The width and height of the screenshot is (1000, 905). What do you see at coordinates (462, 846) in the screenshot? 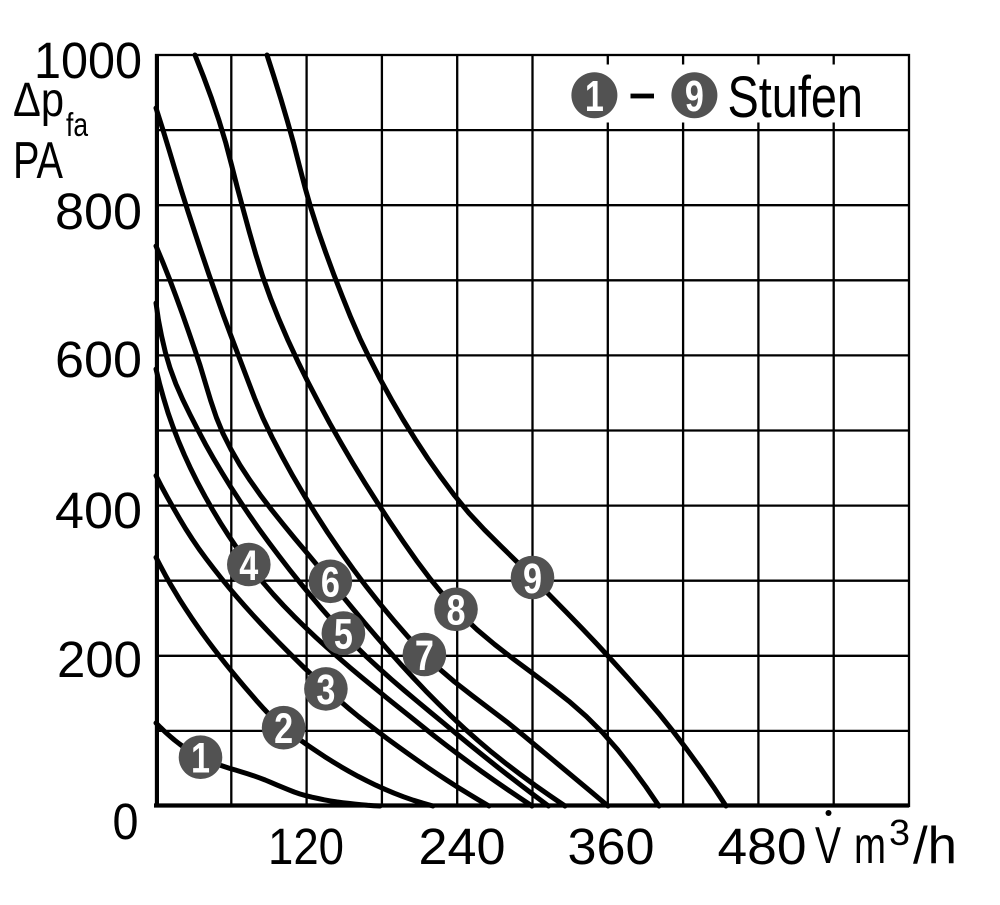
I see `svg-text: 240` at bounding box center [462, 846].